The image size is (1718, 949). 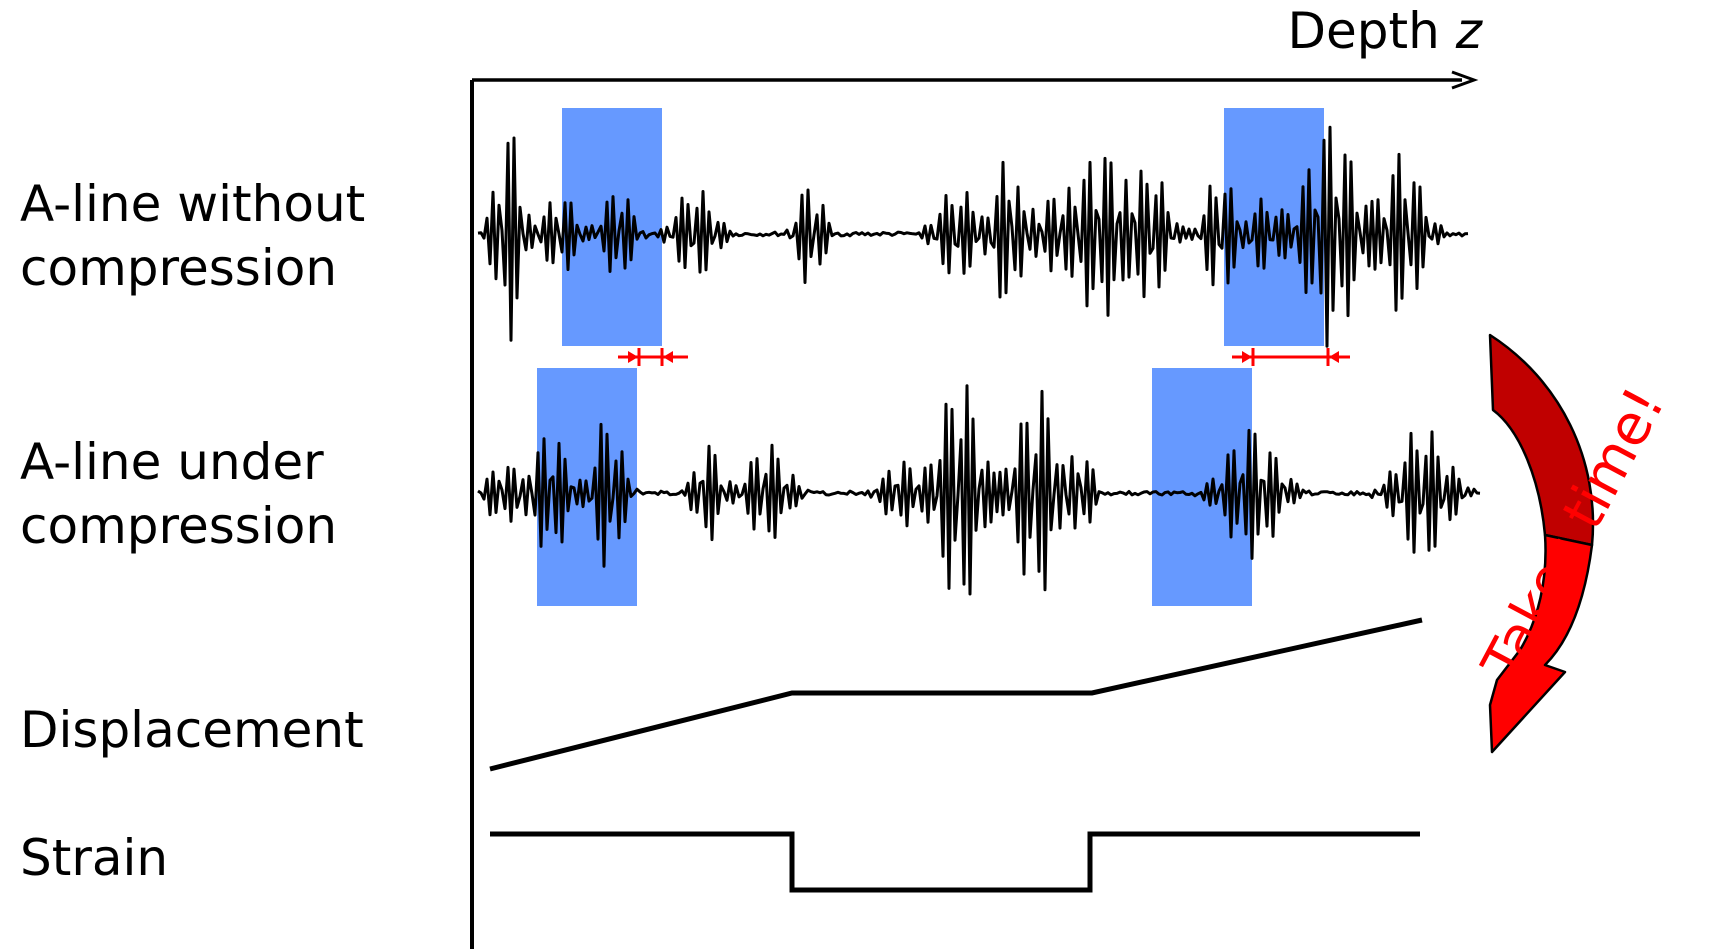 I want to click on label-aline-compressed: A-line under compression, so click(x=178, y=494).